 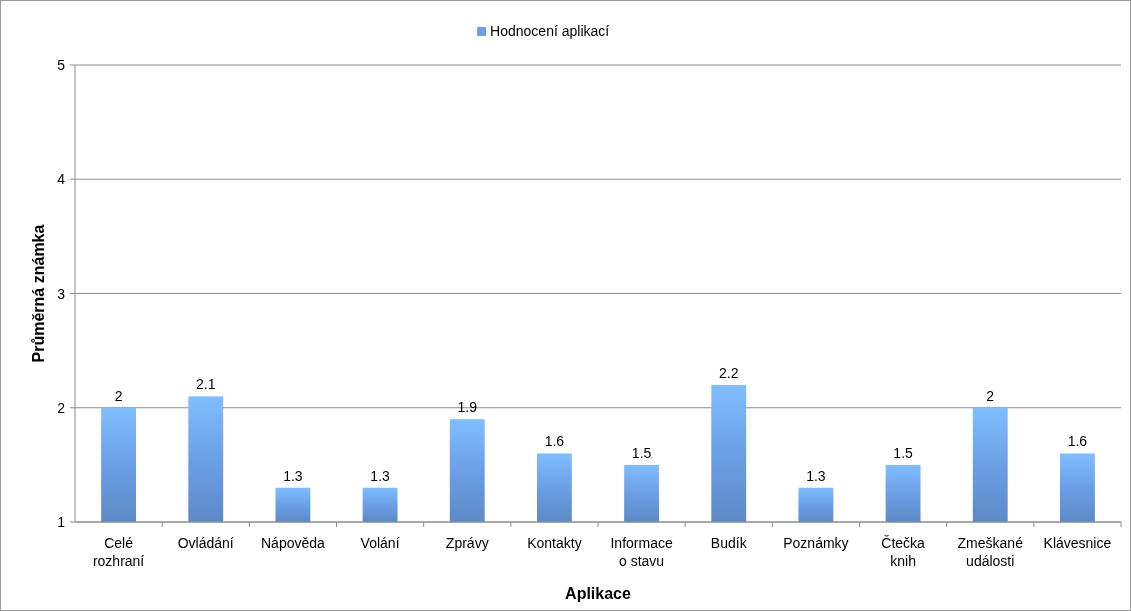 I want to click on x-tick-label: Poznámky, so click(x=816, y=543).